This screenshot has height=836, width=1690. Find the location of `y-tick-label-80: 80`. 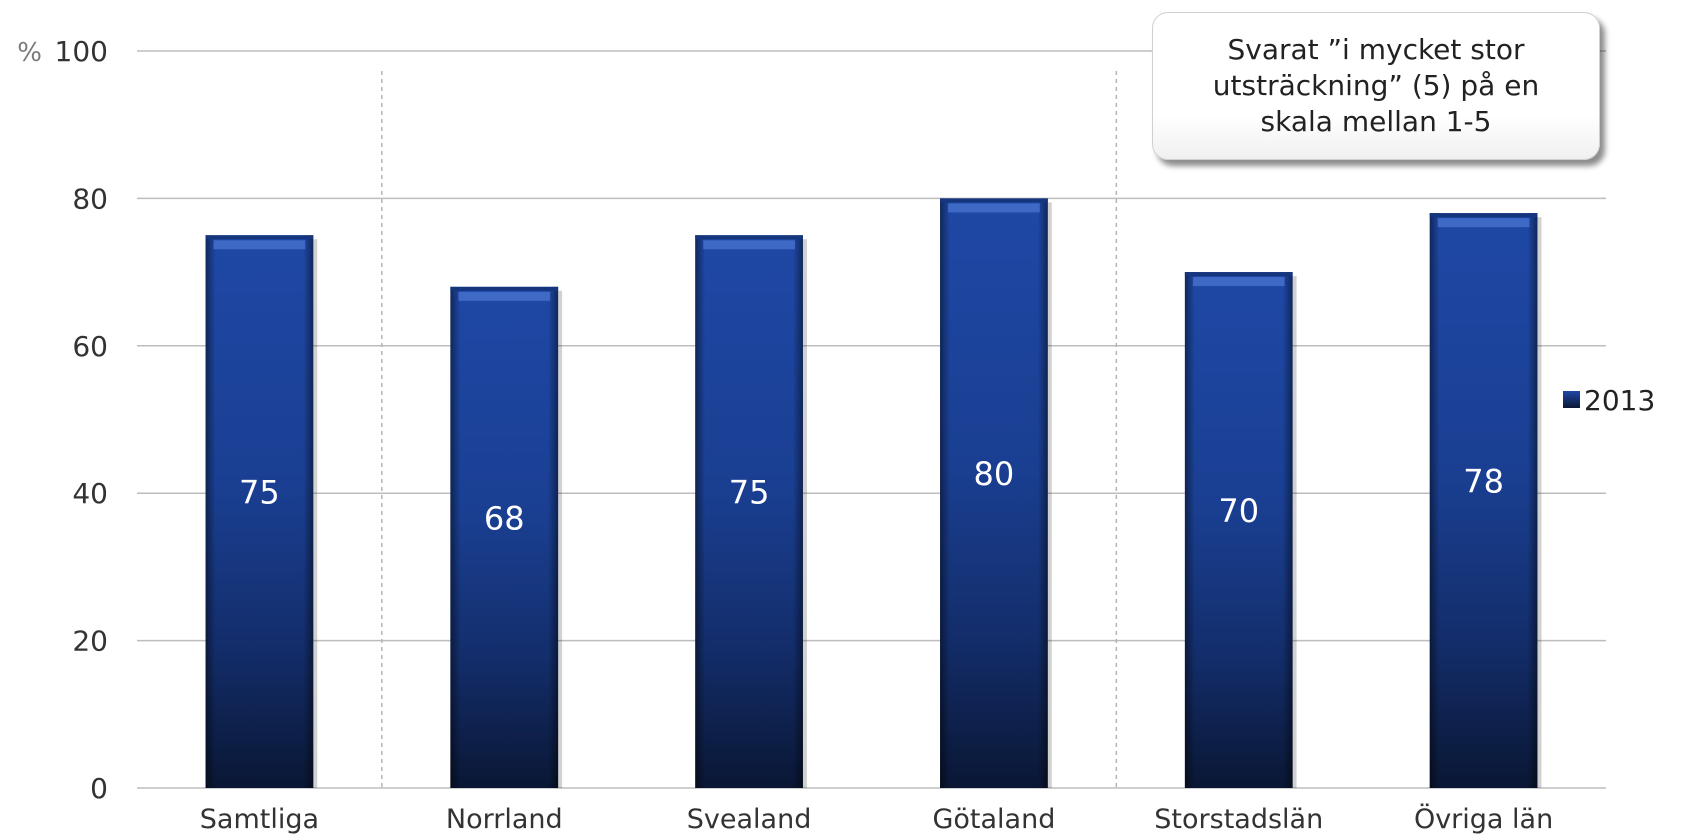

y-tick-label-80: 80 is located at coordinates (90, 198).